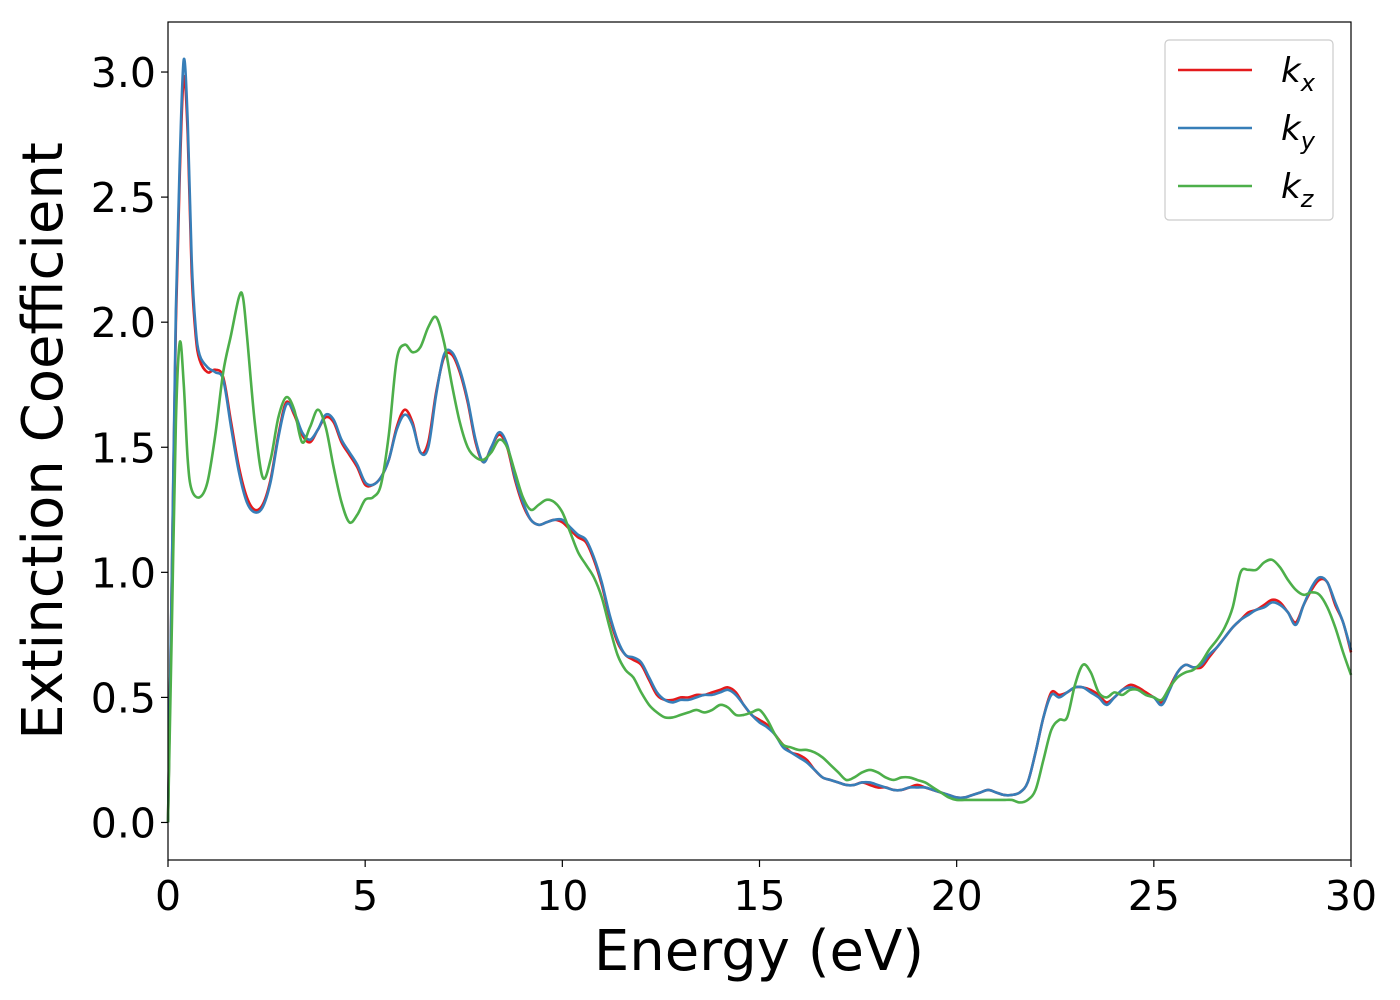 Image resolution: width=1400 pixels, height=1000 pixels. What do you see at coordinates (123, 698) in the screenshot?
I see `y-tick-label: 0.5` at bounding box center [123, 698].